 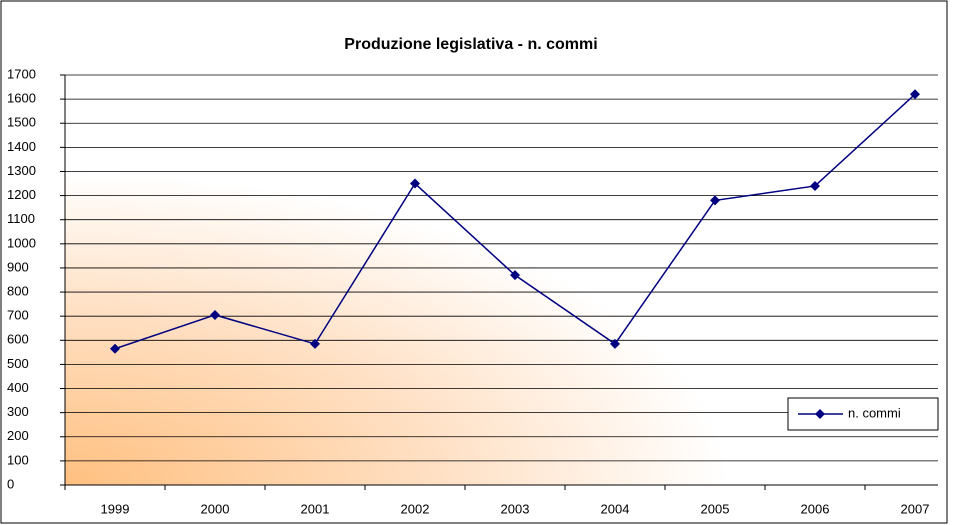 I want to click on x-tick-label: 2005, so click(x=715, y=508).